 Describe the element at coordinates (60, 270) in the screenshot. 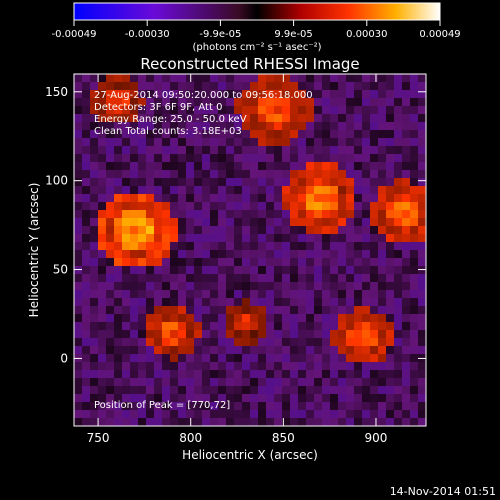

I see `y-tick-label: 50` at that location.